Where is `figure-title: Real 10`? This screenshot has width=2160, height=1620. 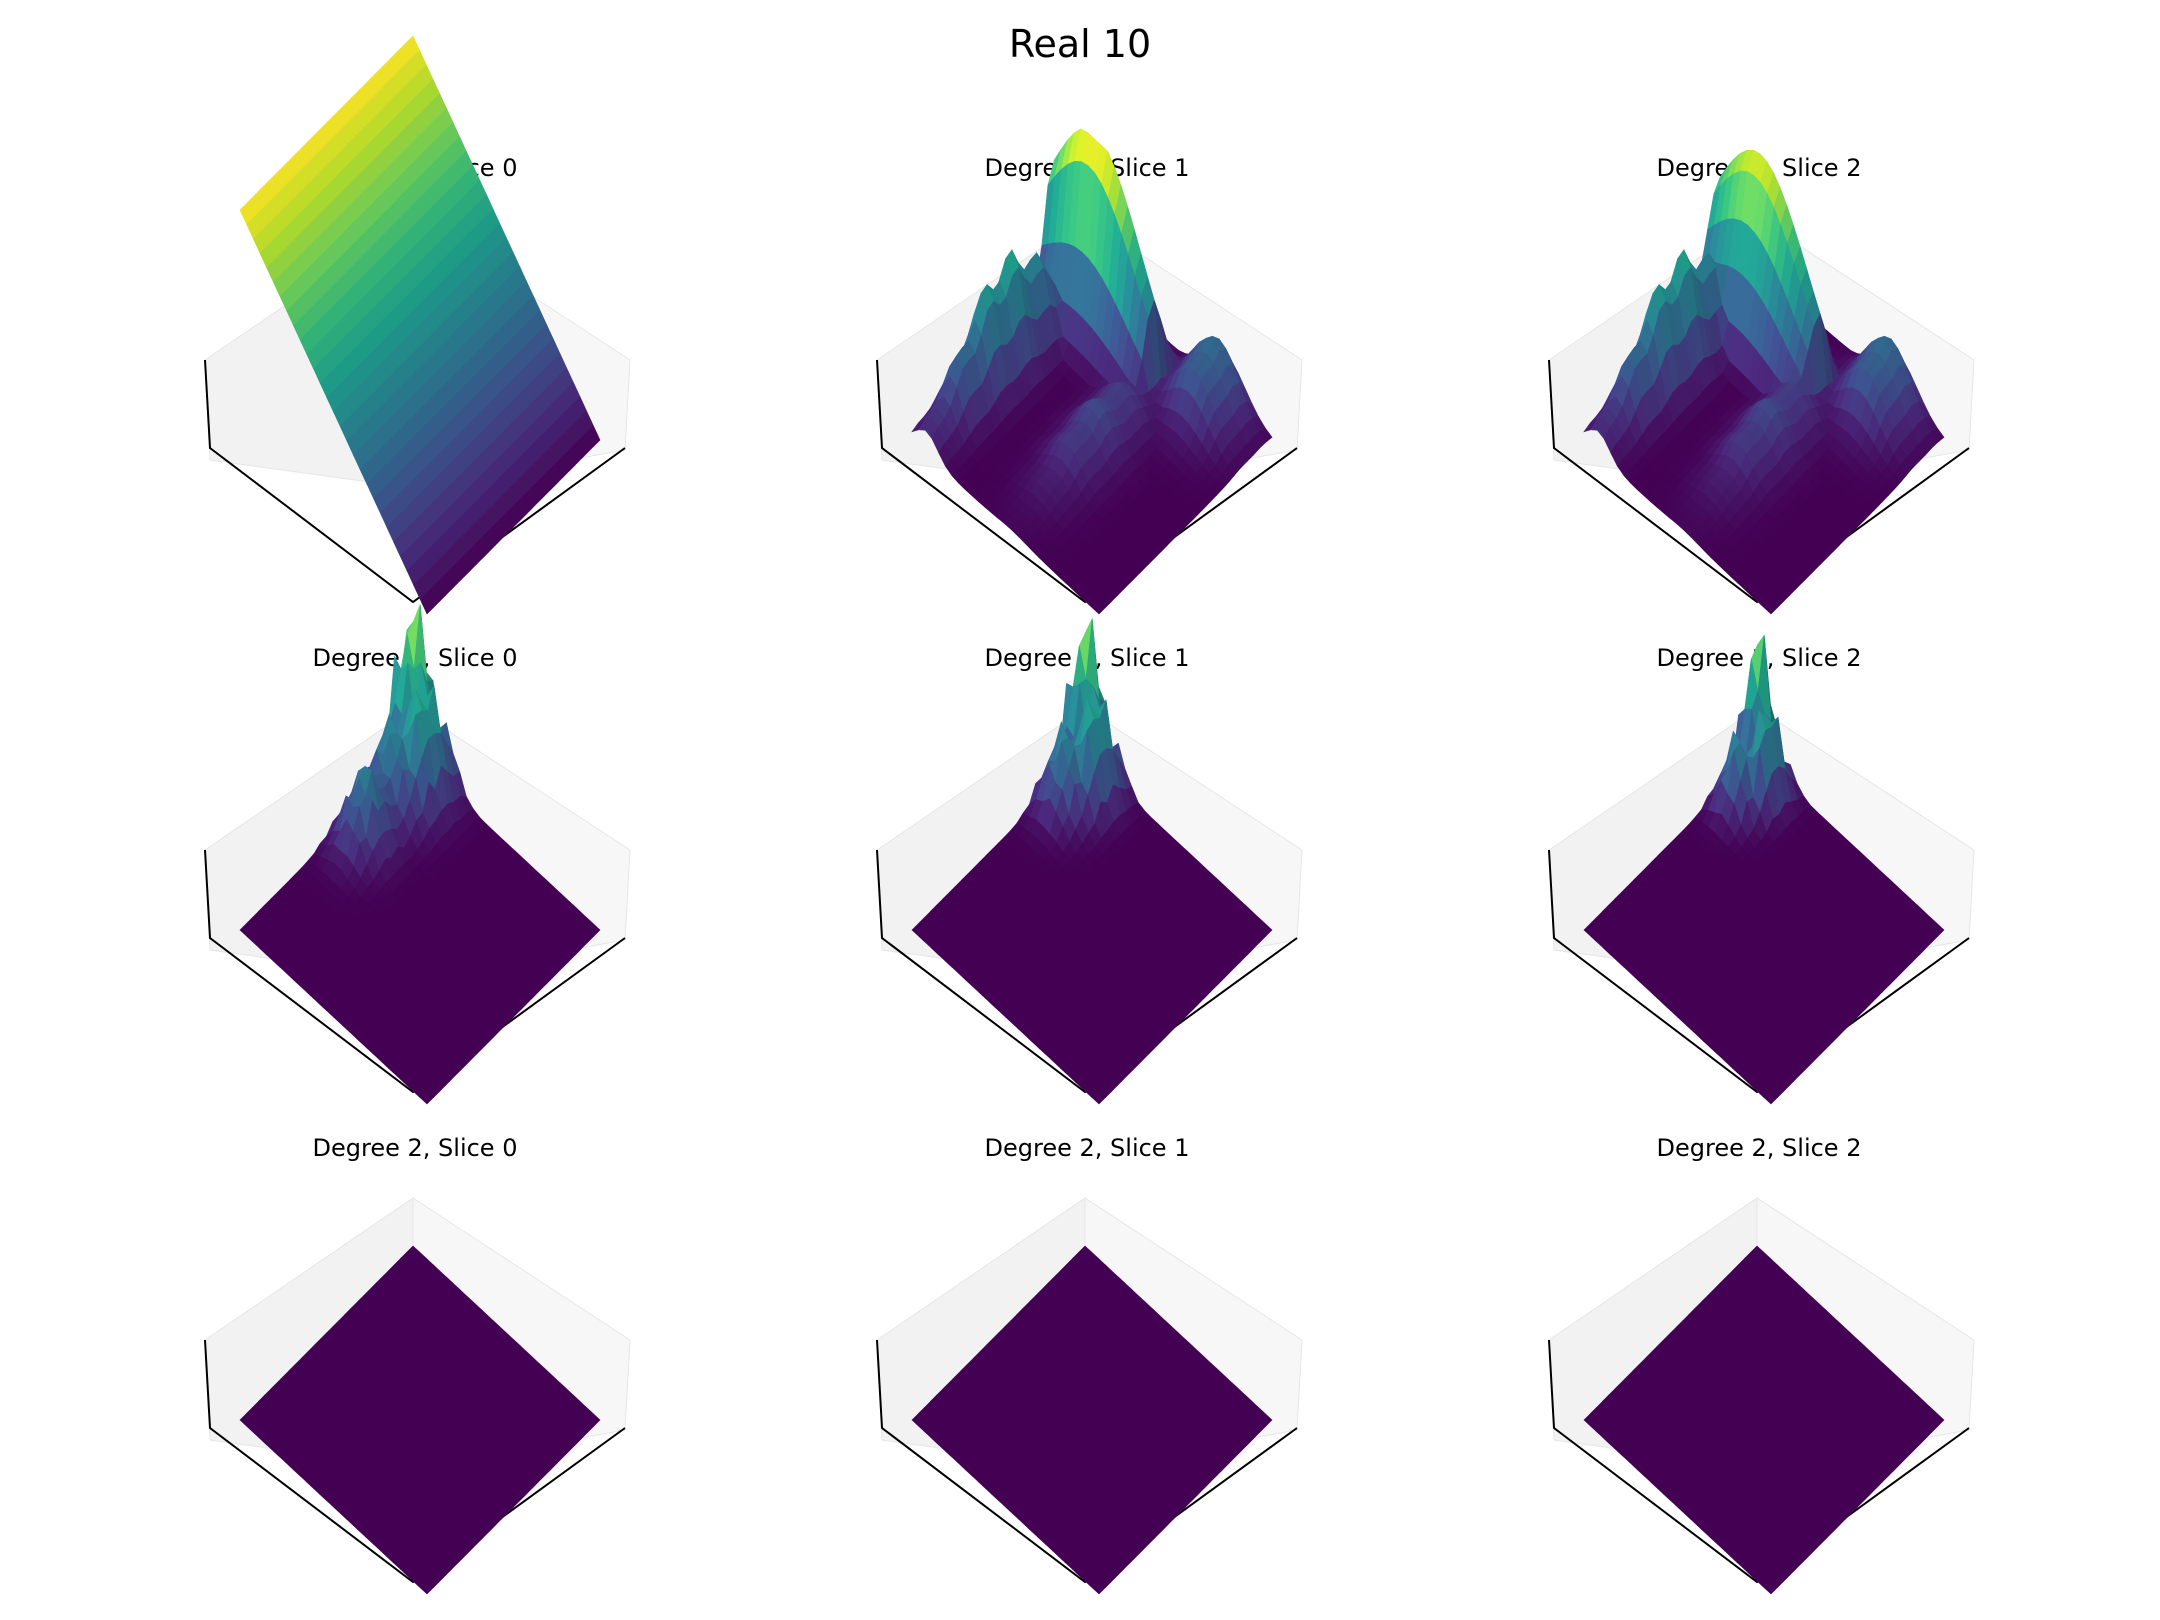 figure-title: Real 10 is located at coordinates (1080, 44).